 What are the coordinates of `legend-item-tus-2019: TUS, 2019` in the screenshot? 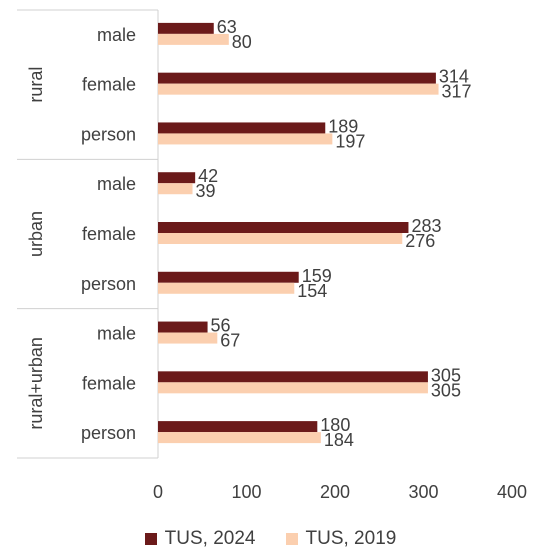 It's located at (341, 539).